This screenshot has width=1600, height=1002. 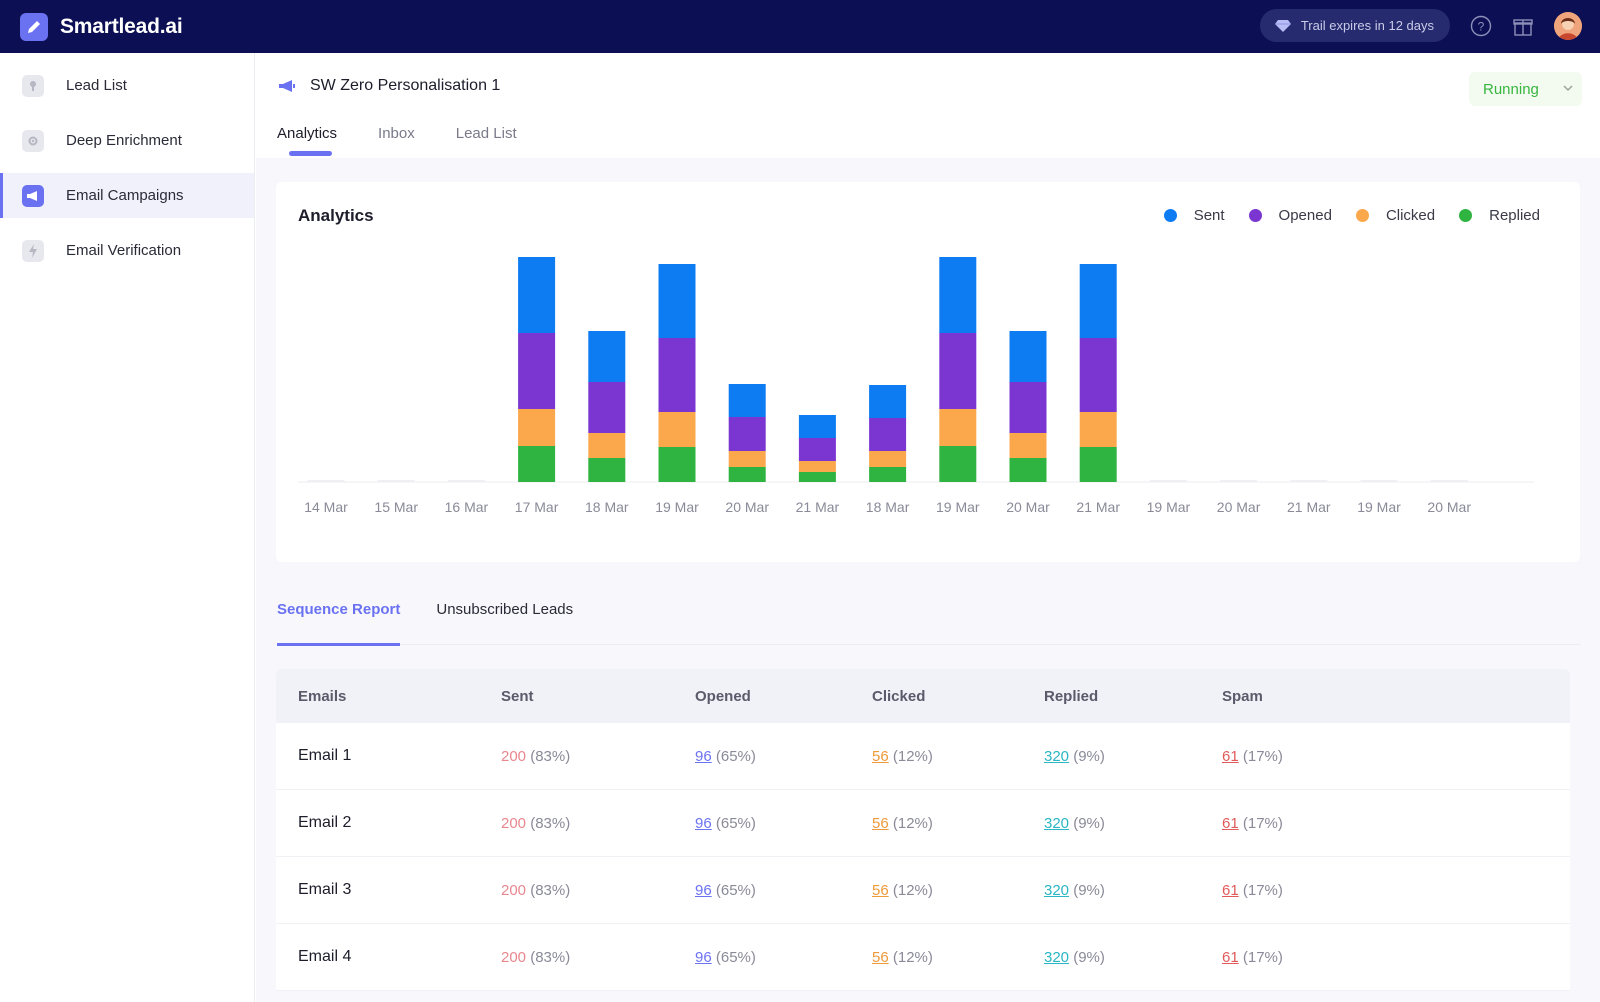 What do you see at coordinates (723, 696) in the screenshot?
I see `column-header-opened: Opened` at bounding box center [723, 696].